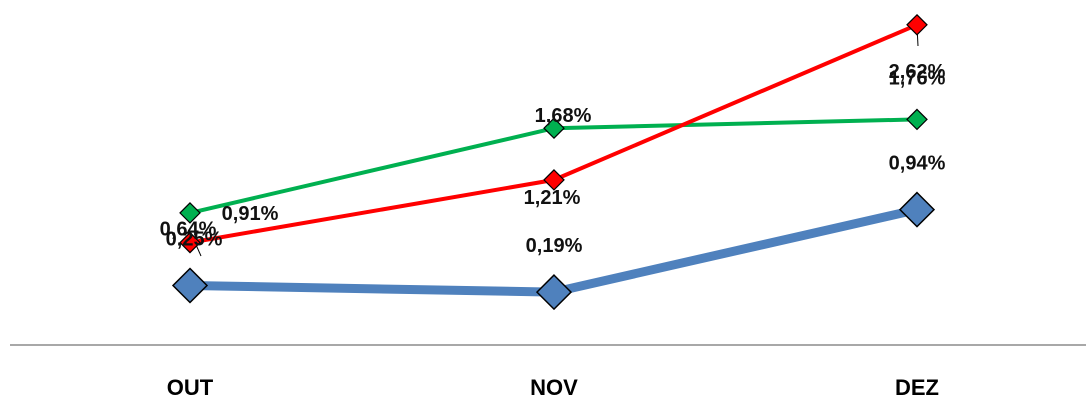 The image size is (1086, 401). Describe the element at coordinates (917, 78) in the screenshot. I see `data-label-green-dez: 1,76%` at that location.